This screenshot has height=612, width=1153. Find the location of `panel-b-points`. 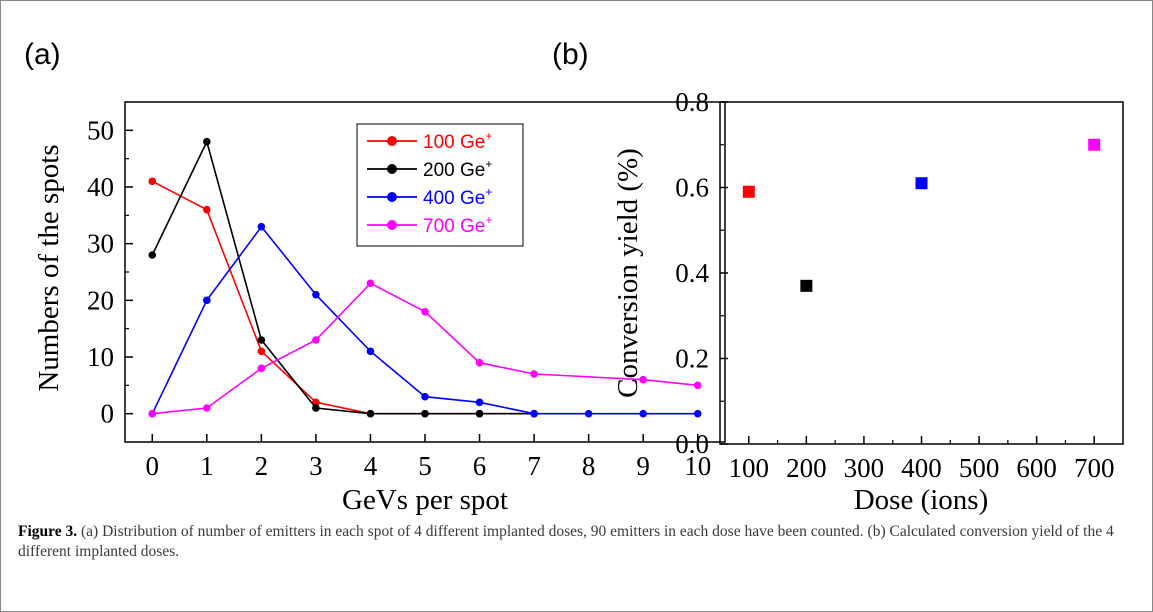

panel-b-points is located at coordinates (921, 215).